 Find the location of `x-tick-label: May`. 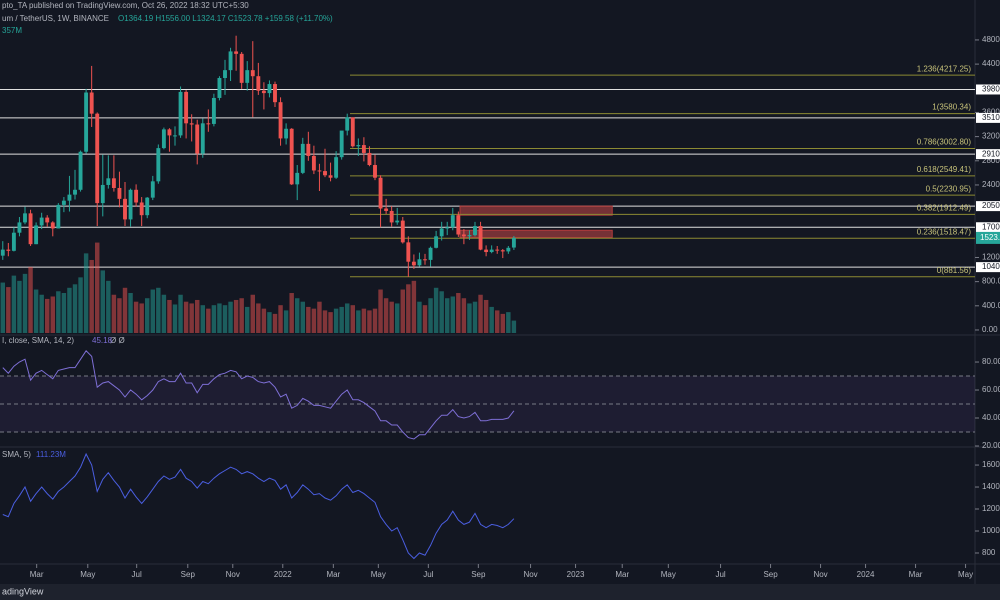

x-tick-label: May is located at coordinates (87, 574).